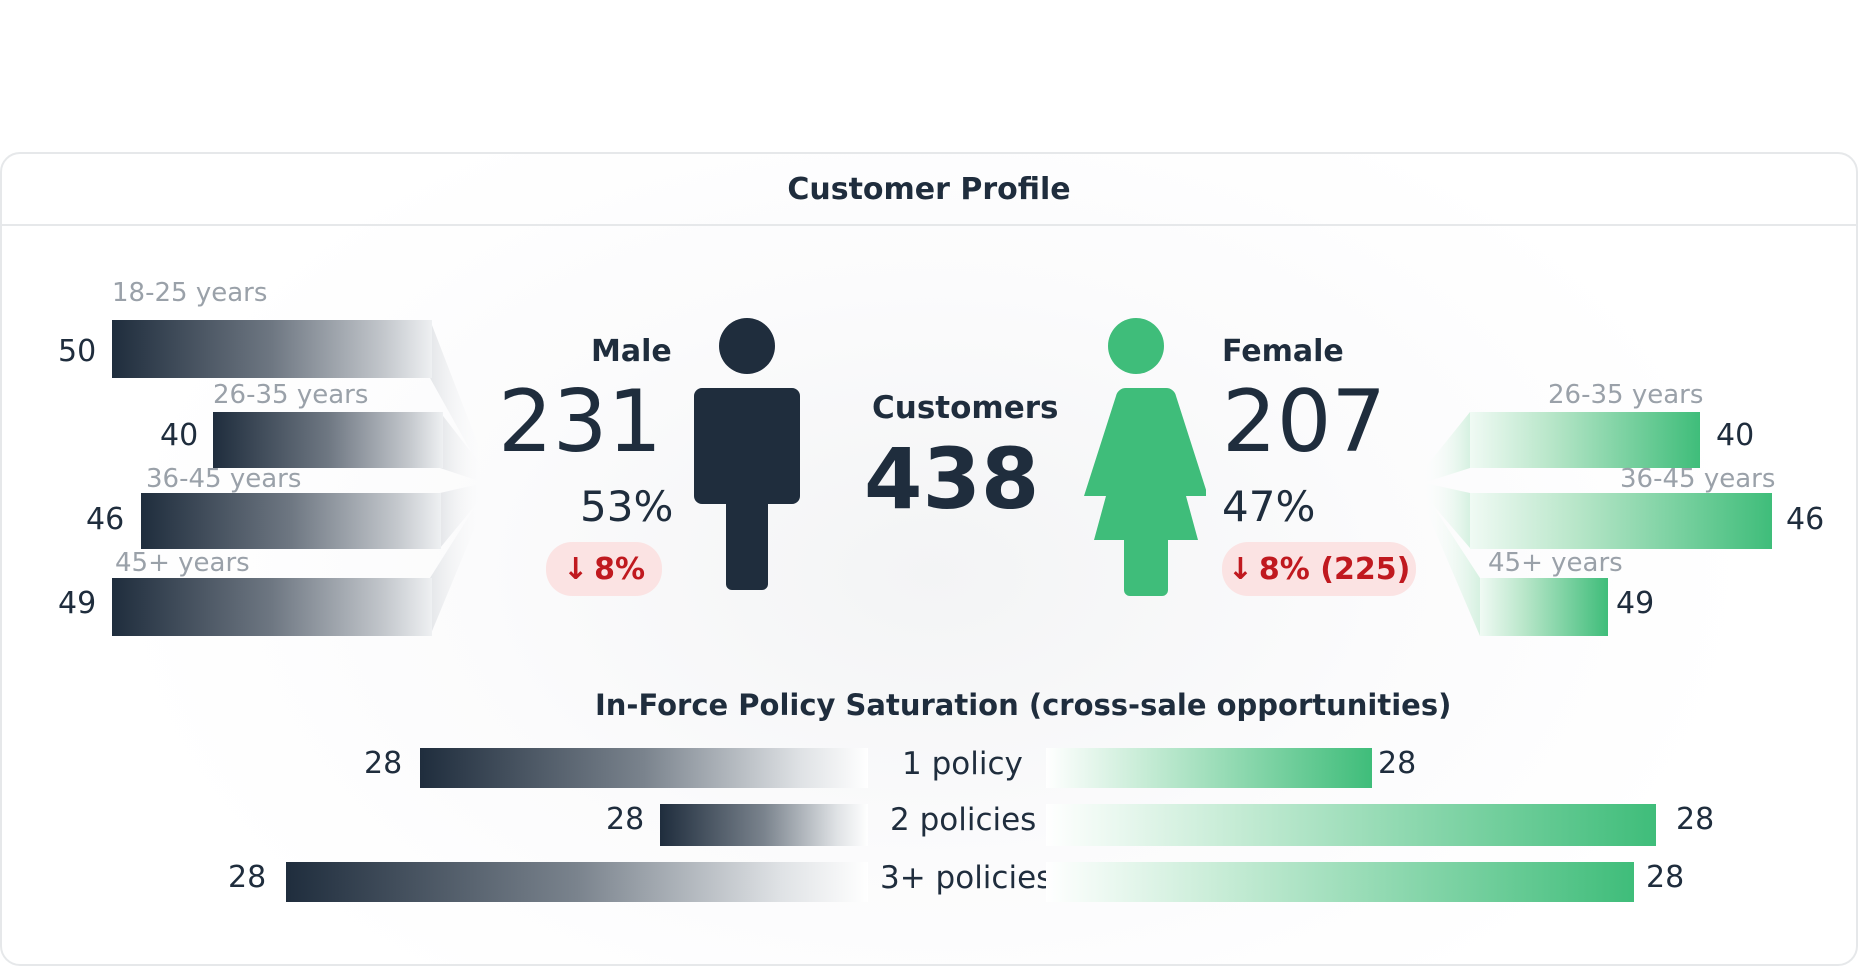 Image resolution: width=1860 pixels, height=968 pixels. I want to click on female-person-icon, so click(1145, 457).